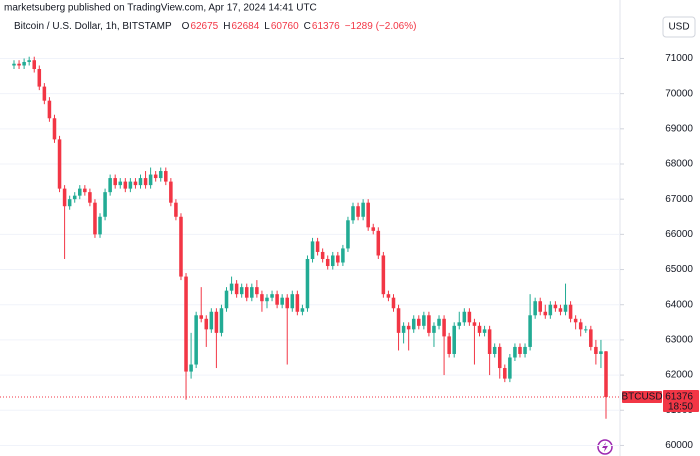  Describe the element at coordinates (204, 26) in the screenshot. I see `ohlc-value: 62675` at that location.